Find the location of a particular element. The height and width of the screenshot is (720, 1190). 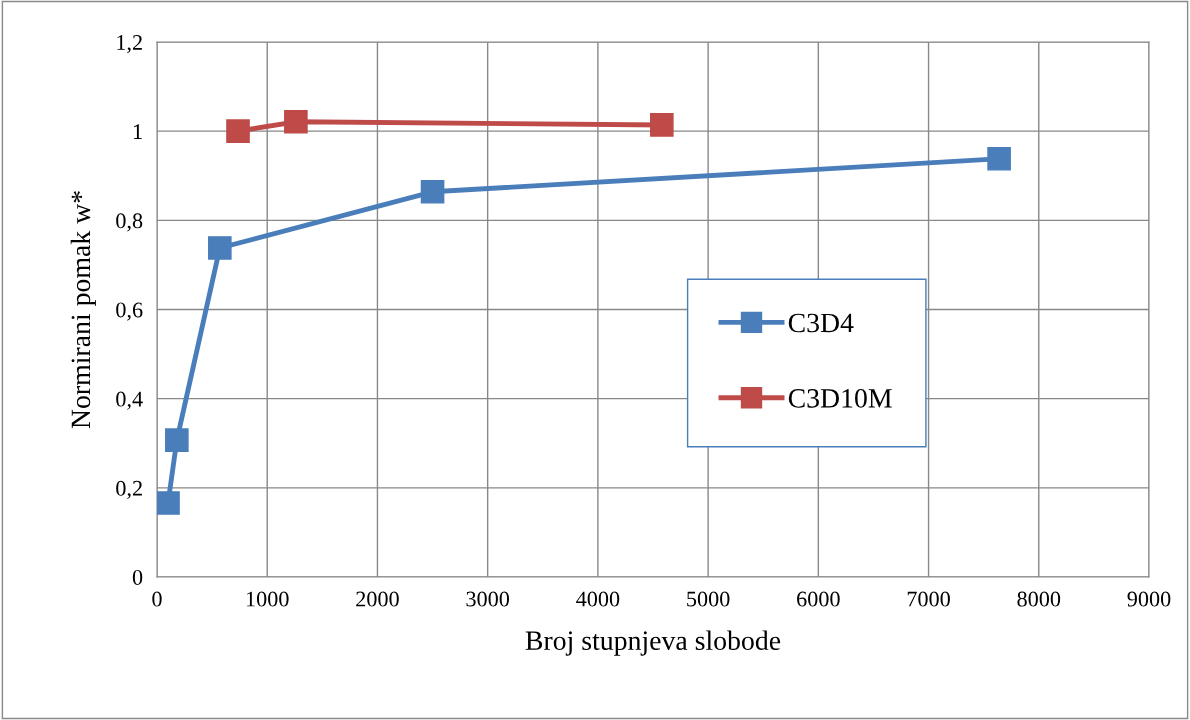

x-tick-label: 7000 is located at coordinates (928, 599).